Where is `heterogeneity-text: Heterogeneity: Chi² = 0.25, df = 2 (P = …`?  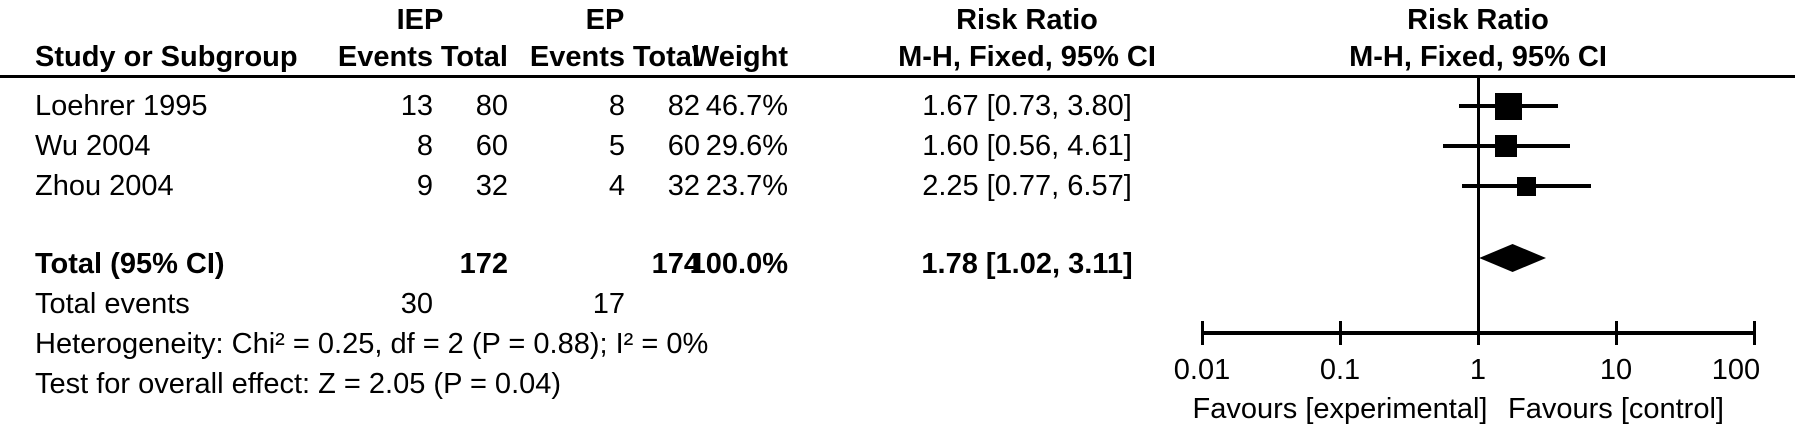
heterogeneity-text: Heterogeneity: Chi² = 0.25, df = 2 (P = … is located at coordinates (372, 344).